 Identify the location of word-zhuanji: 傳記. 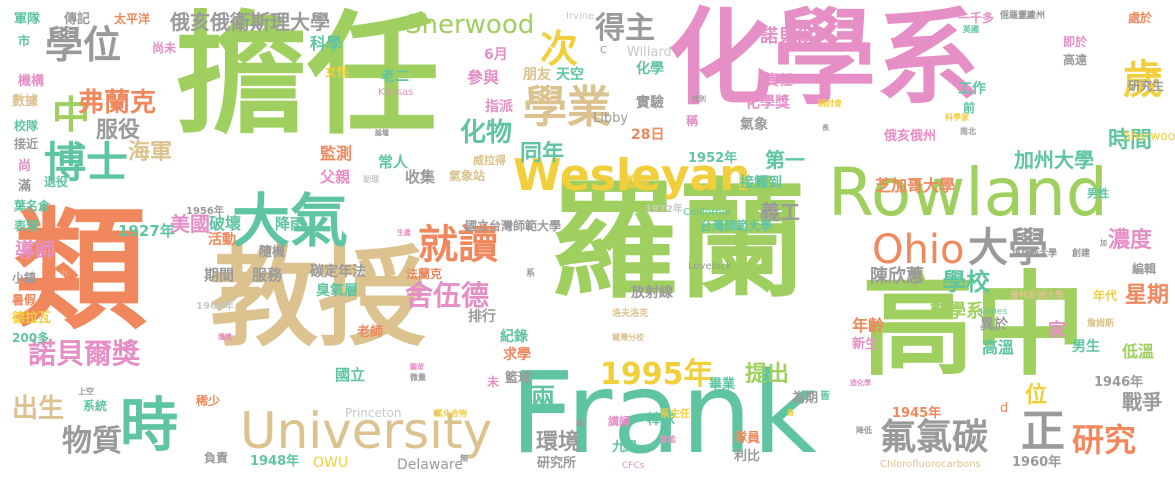
(77, 19).